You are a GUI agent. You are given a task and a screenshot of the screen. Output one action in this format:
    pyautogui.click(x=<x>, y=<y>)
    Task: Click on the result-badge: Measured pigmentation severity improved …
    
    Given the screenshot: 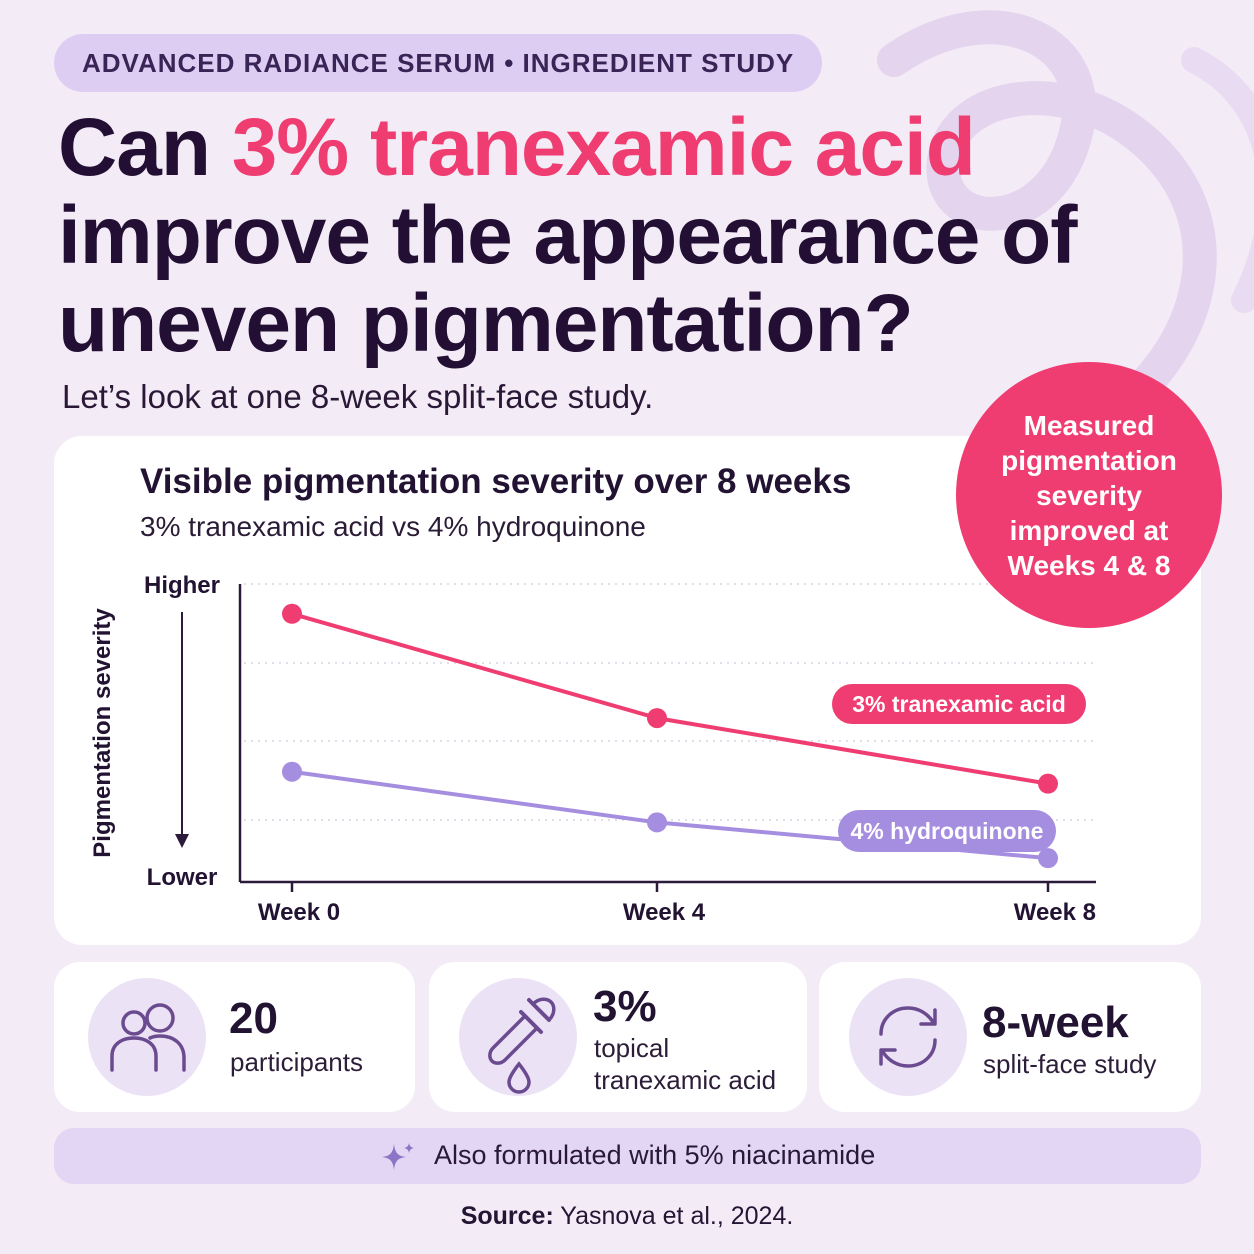 What is the action you would take?
    pyautogui.click(x=1089, y=495)
    